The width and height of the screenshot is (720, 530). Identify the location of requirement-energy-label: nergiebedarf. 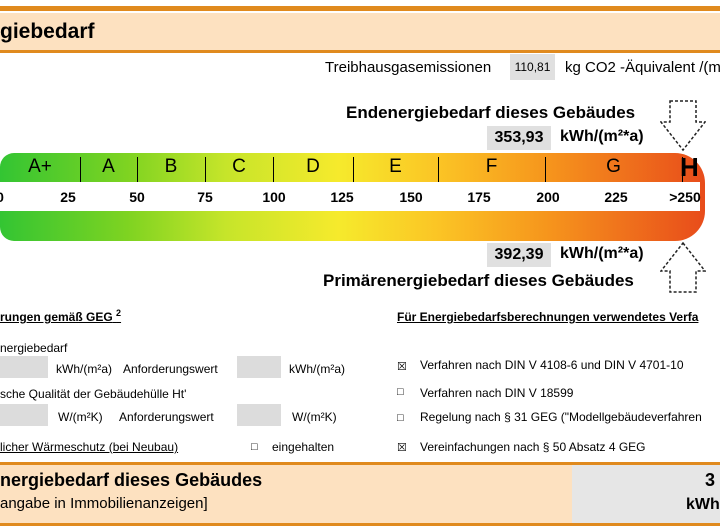
(34, 348).